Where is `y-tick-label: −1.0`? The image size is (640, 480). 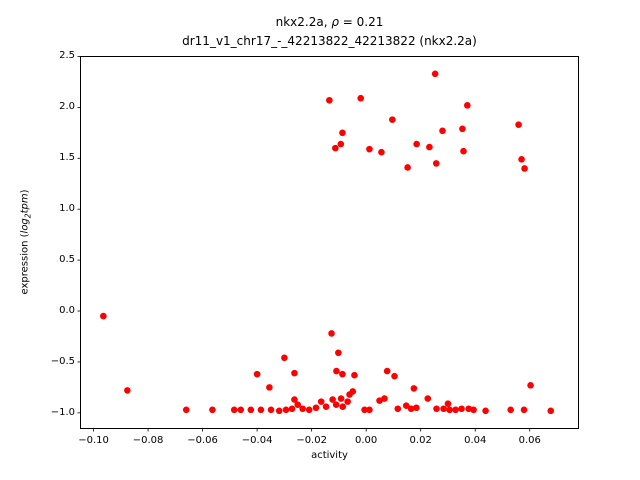
y-tick-label: −1.0 is located at coordinates (62, 412).